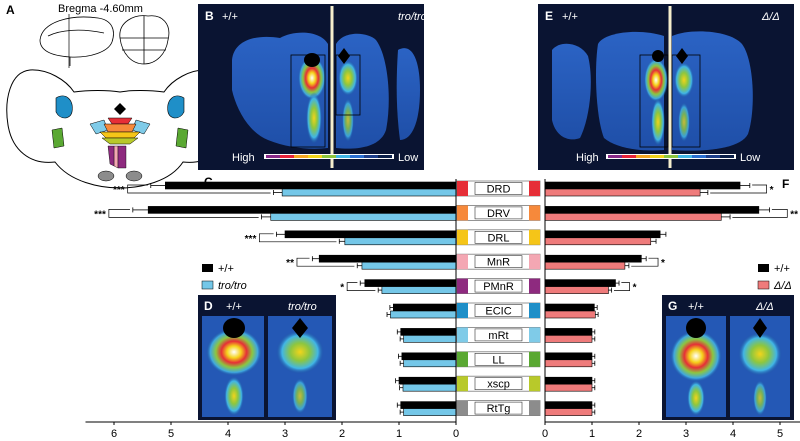 Image resolution: width=800 pixels, height=441 pixels. I want to click on region-label: mRt, so click(498, 336).